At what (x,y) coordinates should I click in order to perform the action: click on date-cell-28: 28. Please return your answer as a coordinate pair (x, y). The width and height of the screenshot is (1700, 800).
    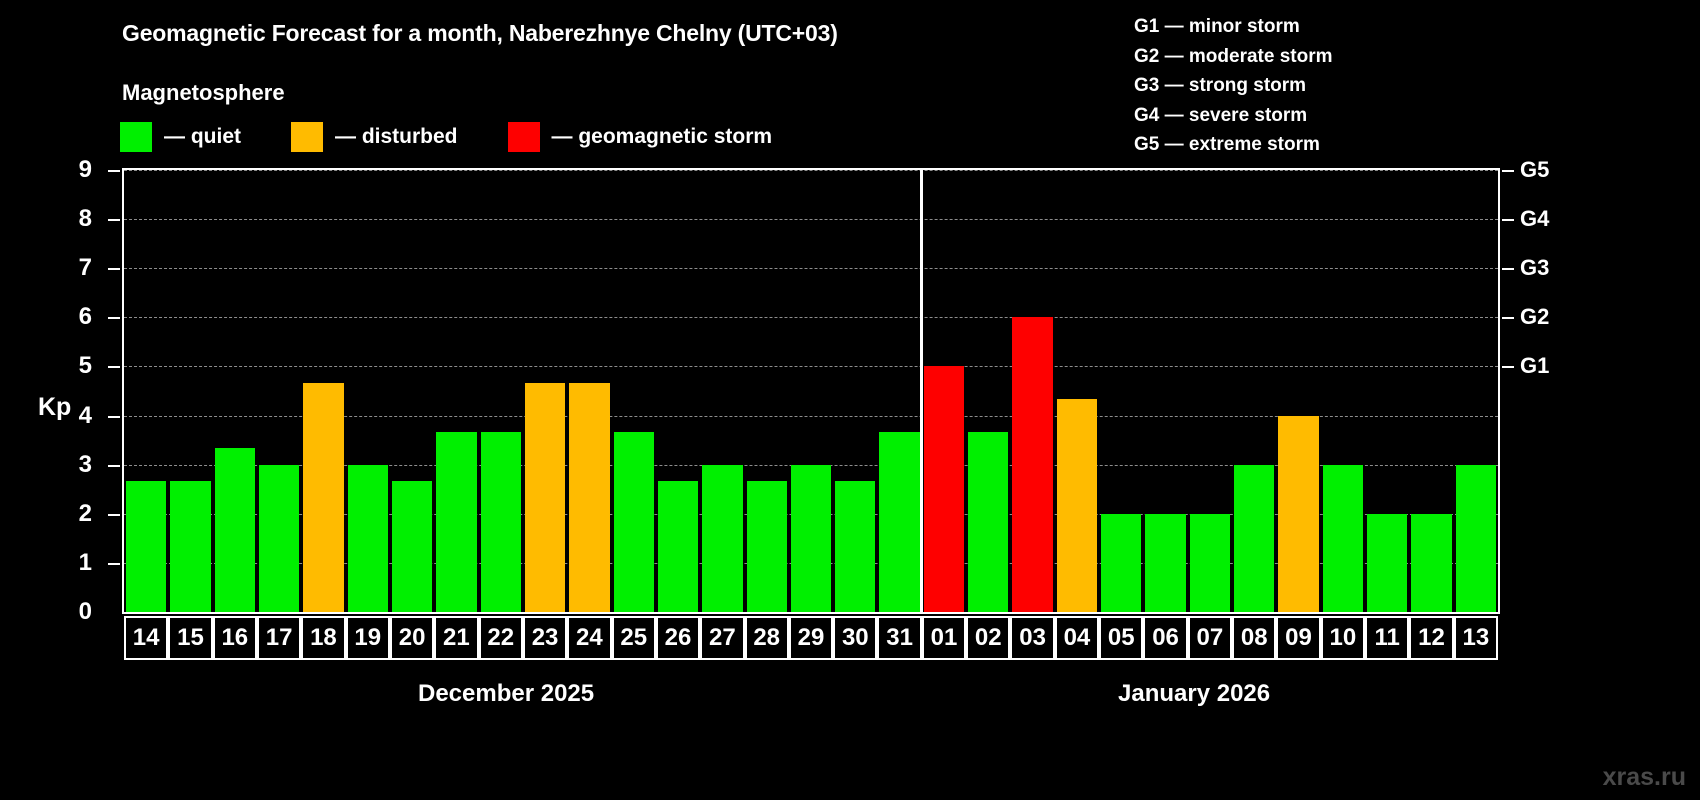
    Looking at the image, I should click on (766, 638).